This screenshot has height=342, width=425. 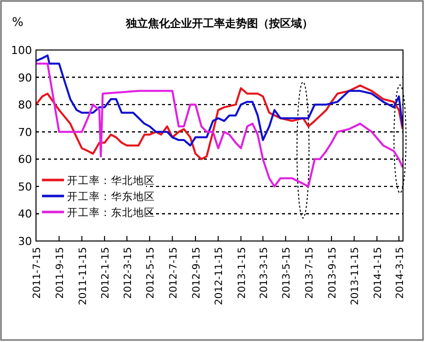 What do you see at coordinates (60, 273) in the screenshot?
I see `x-tick-label: 2011-9-15` at bounding box center [60, 273].